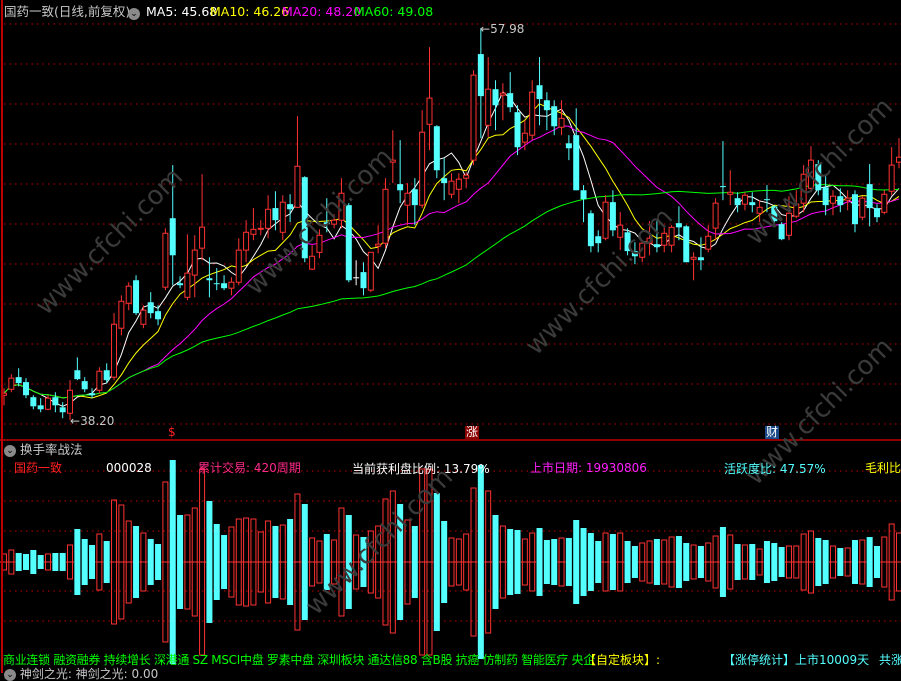  Describe the element at coordinates (883, 468) in the screenshot. I see `gross-margin: 毛利比` at that location.